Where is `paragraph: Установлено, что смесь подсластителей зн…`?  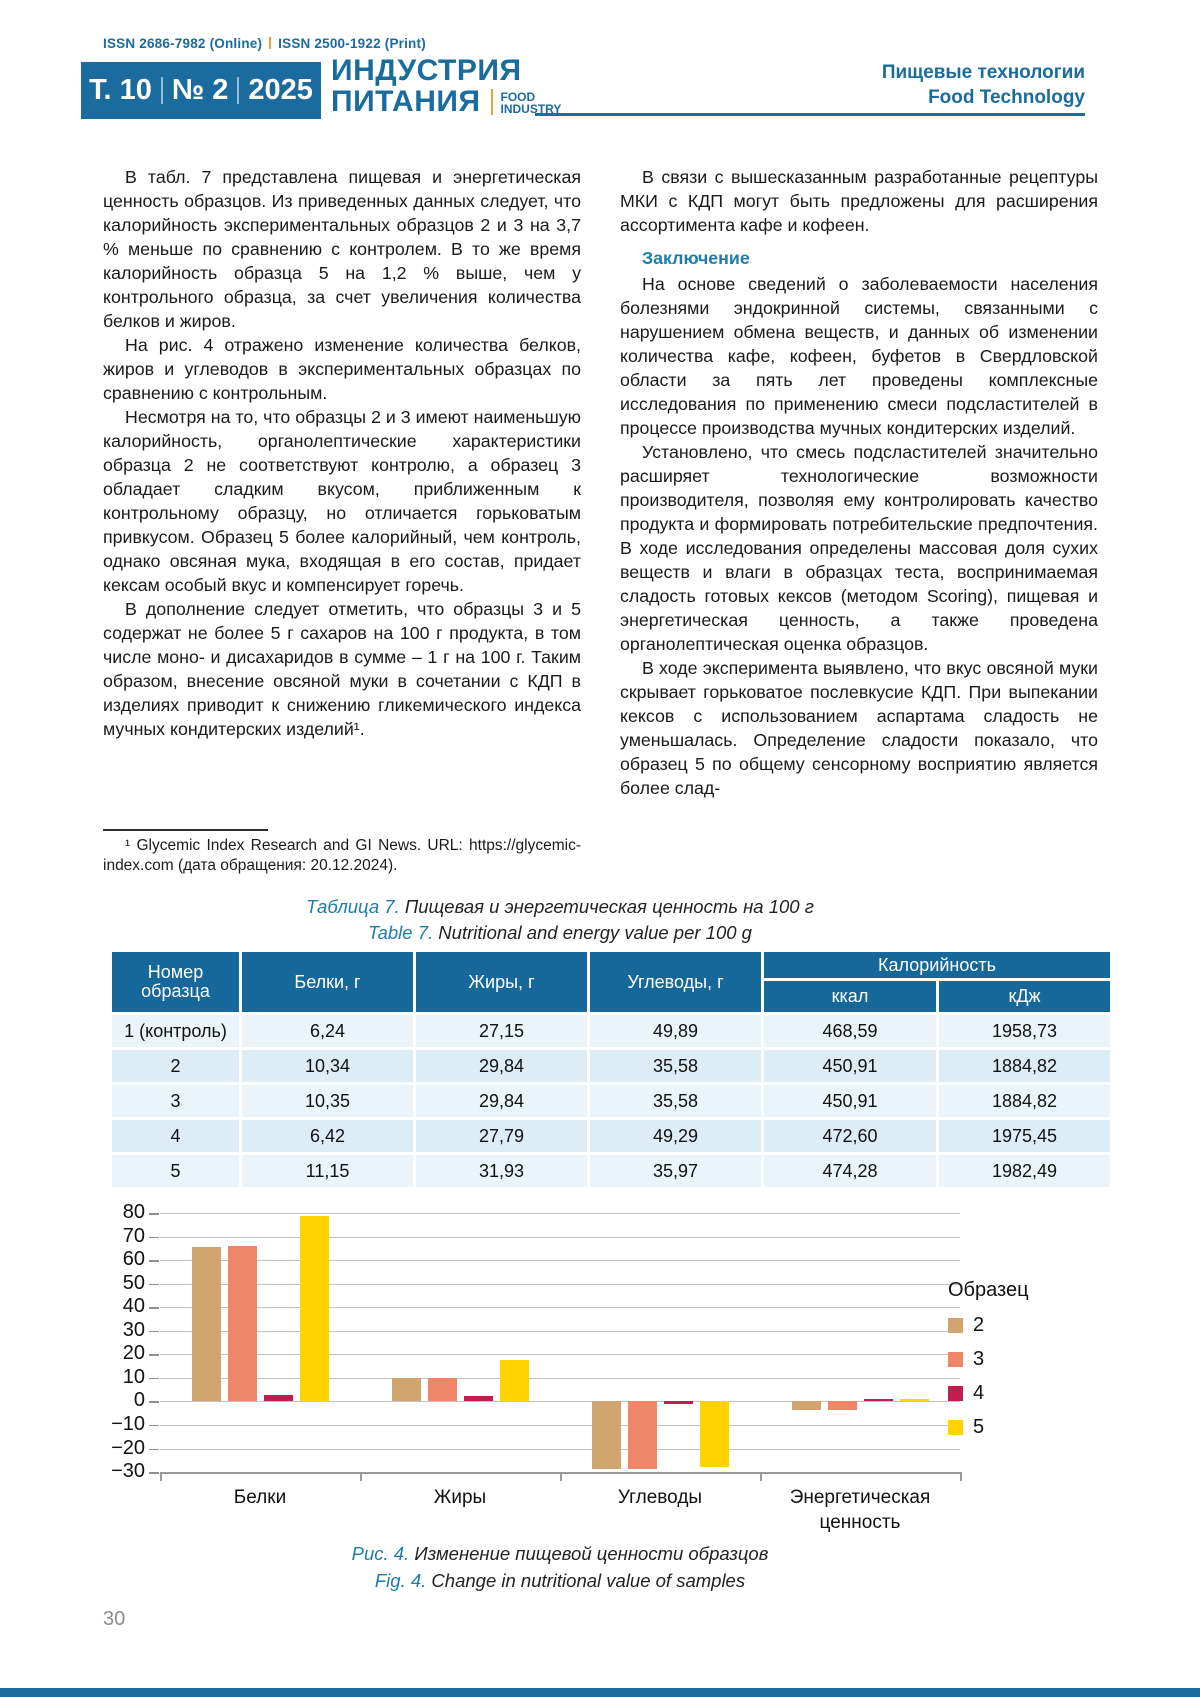
paragraph: Установлено, что смесь подсластителей зн… is located at coordinates (859, 548).